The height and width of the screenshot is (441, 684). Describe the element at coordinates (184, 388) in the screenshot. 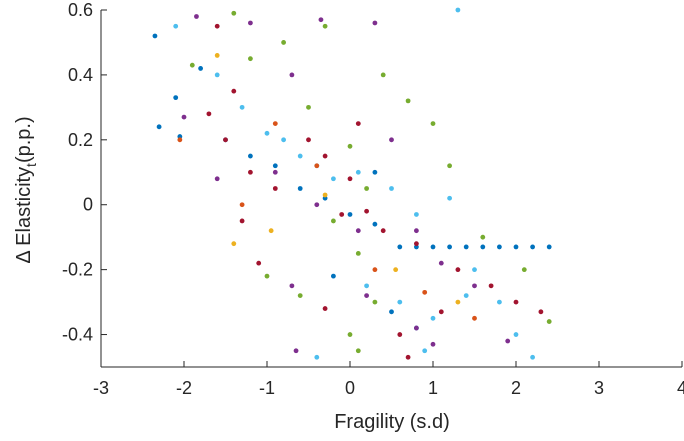

I see `x-tick-label: -2` at that location.